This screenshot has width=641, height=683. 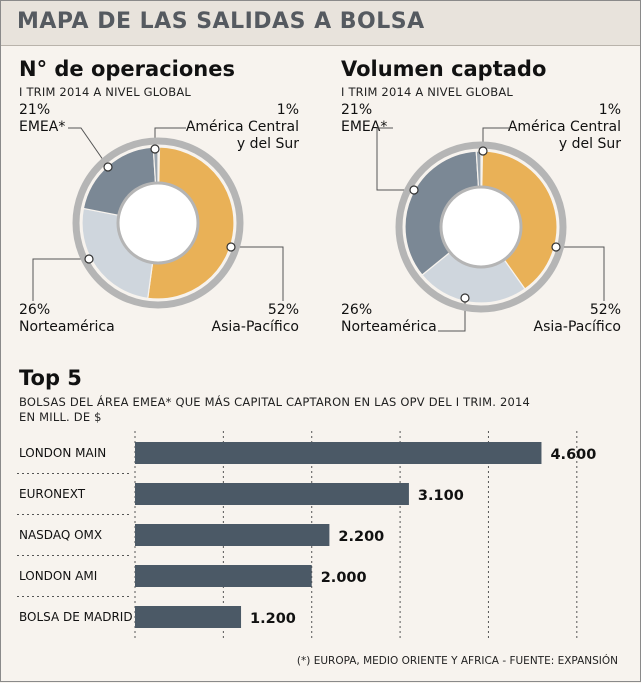 What do you see at coordinates (127, 69) in the screenshot?
I see `ops-title: N° de operaciones` at bounding box center [127, 69].